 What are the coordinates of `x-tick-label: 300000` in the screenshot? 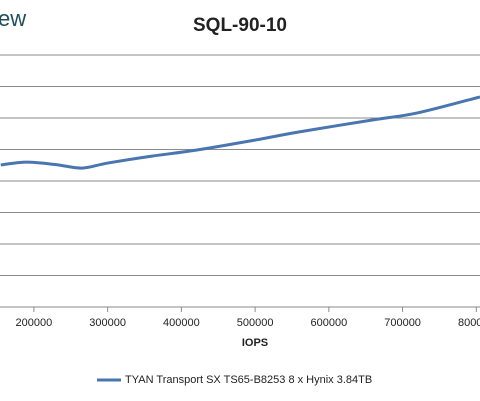 It's located at (107, 323).